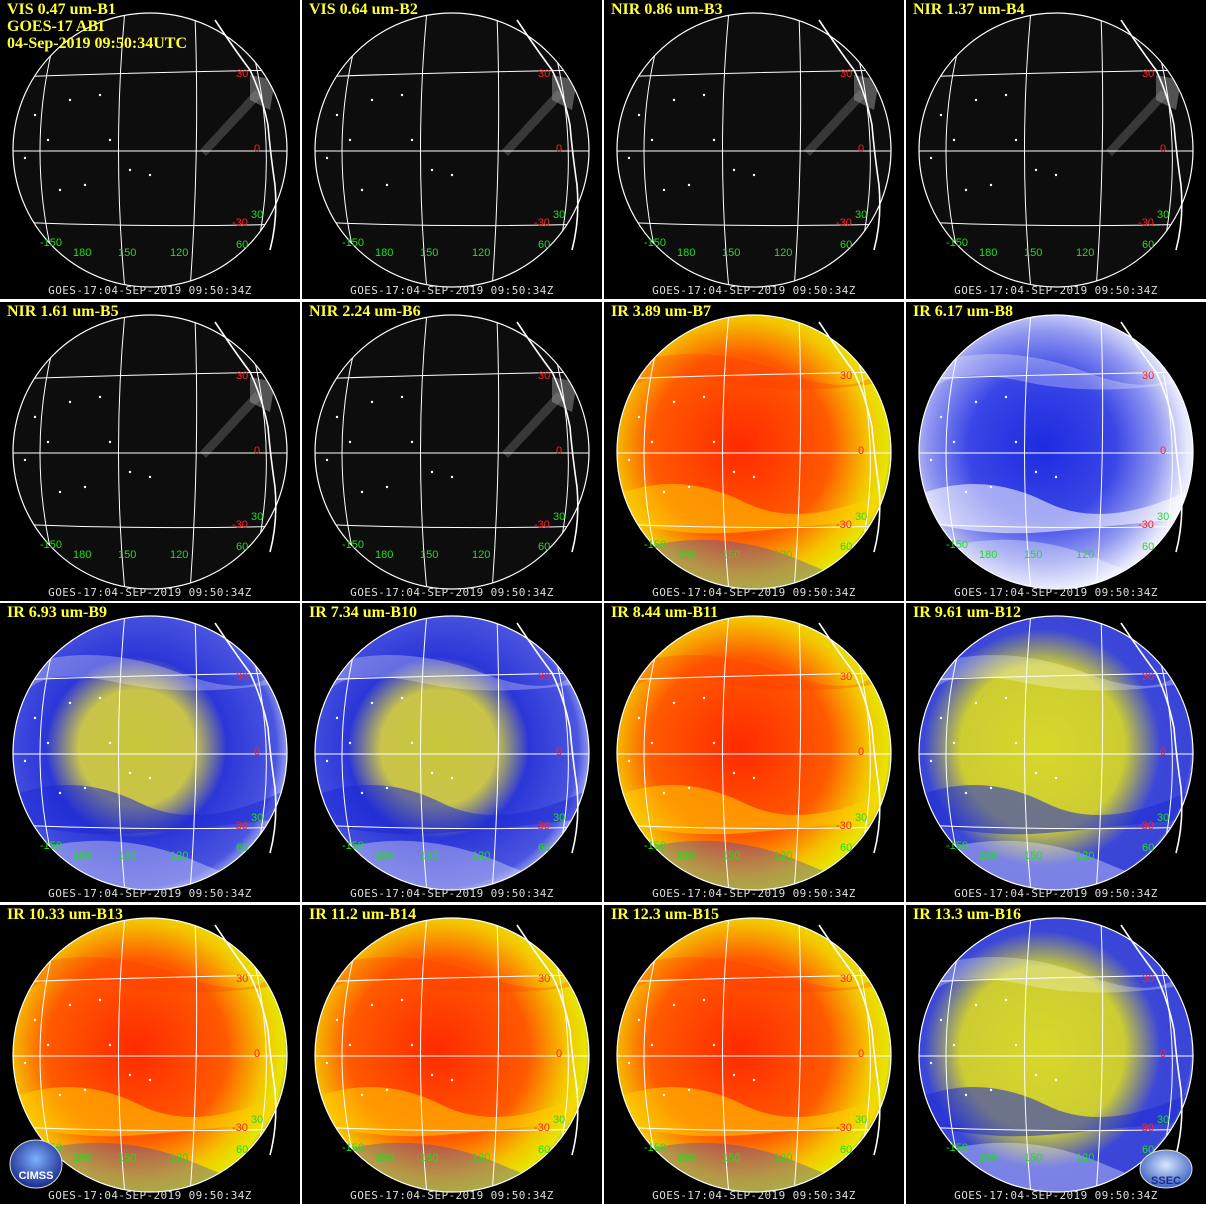 Image resolution: width=1206 pixels, height=1206 pixels. What do you see at coordinates (963, 311) in the screenshot?
I see `band-title: IR 6.17 um-B8` at bounding box center [963, 311].